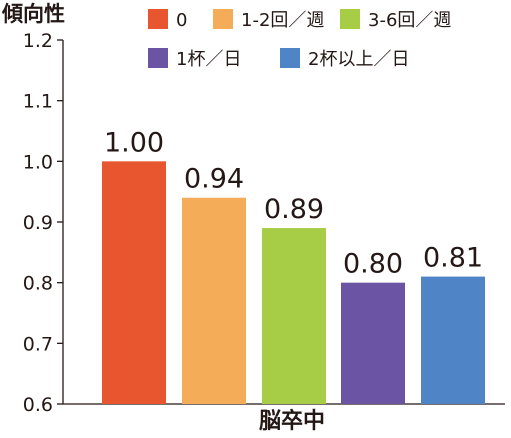 The image size is (511, 438). Describe the element at coordinates (38, 223) in the screenshot. I see `y-tick-label: 0.9` at that location.